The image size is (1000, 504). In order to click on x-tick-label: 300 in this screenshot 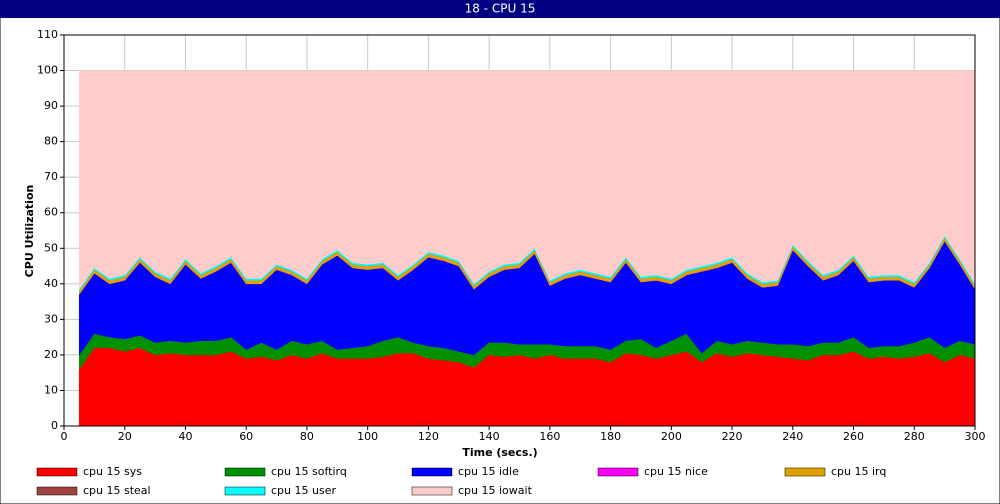, I will do `click(975, 436)`.